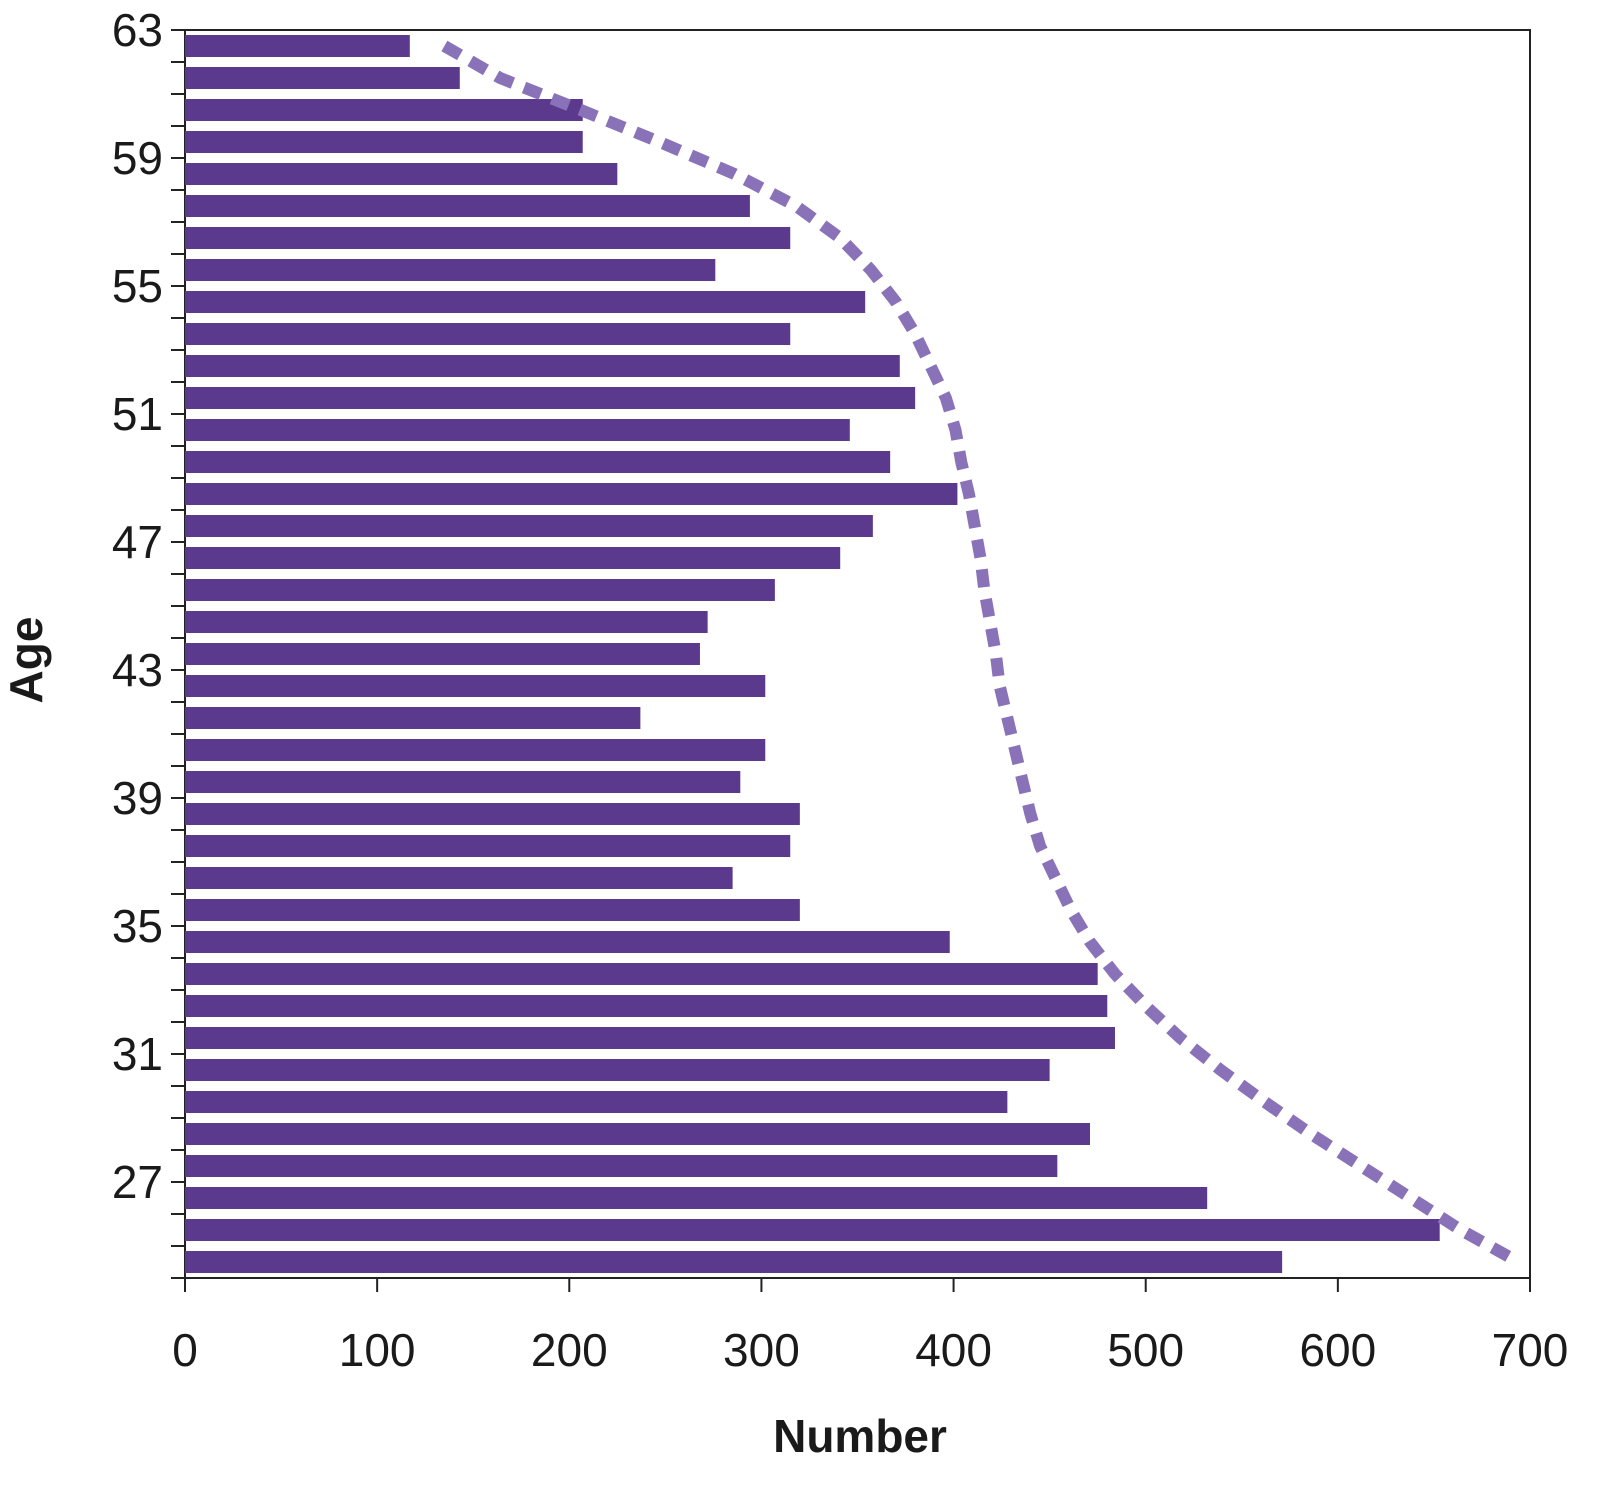 This screenshot has height=1501, width=1600. Describe the element at coordinates (26, 660) in the screenshot. I see `y-axis-title: Age` at that location.